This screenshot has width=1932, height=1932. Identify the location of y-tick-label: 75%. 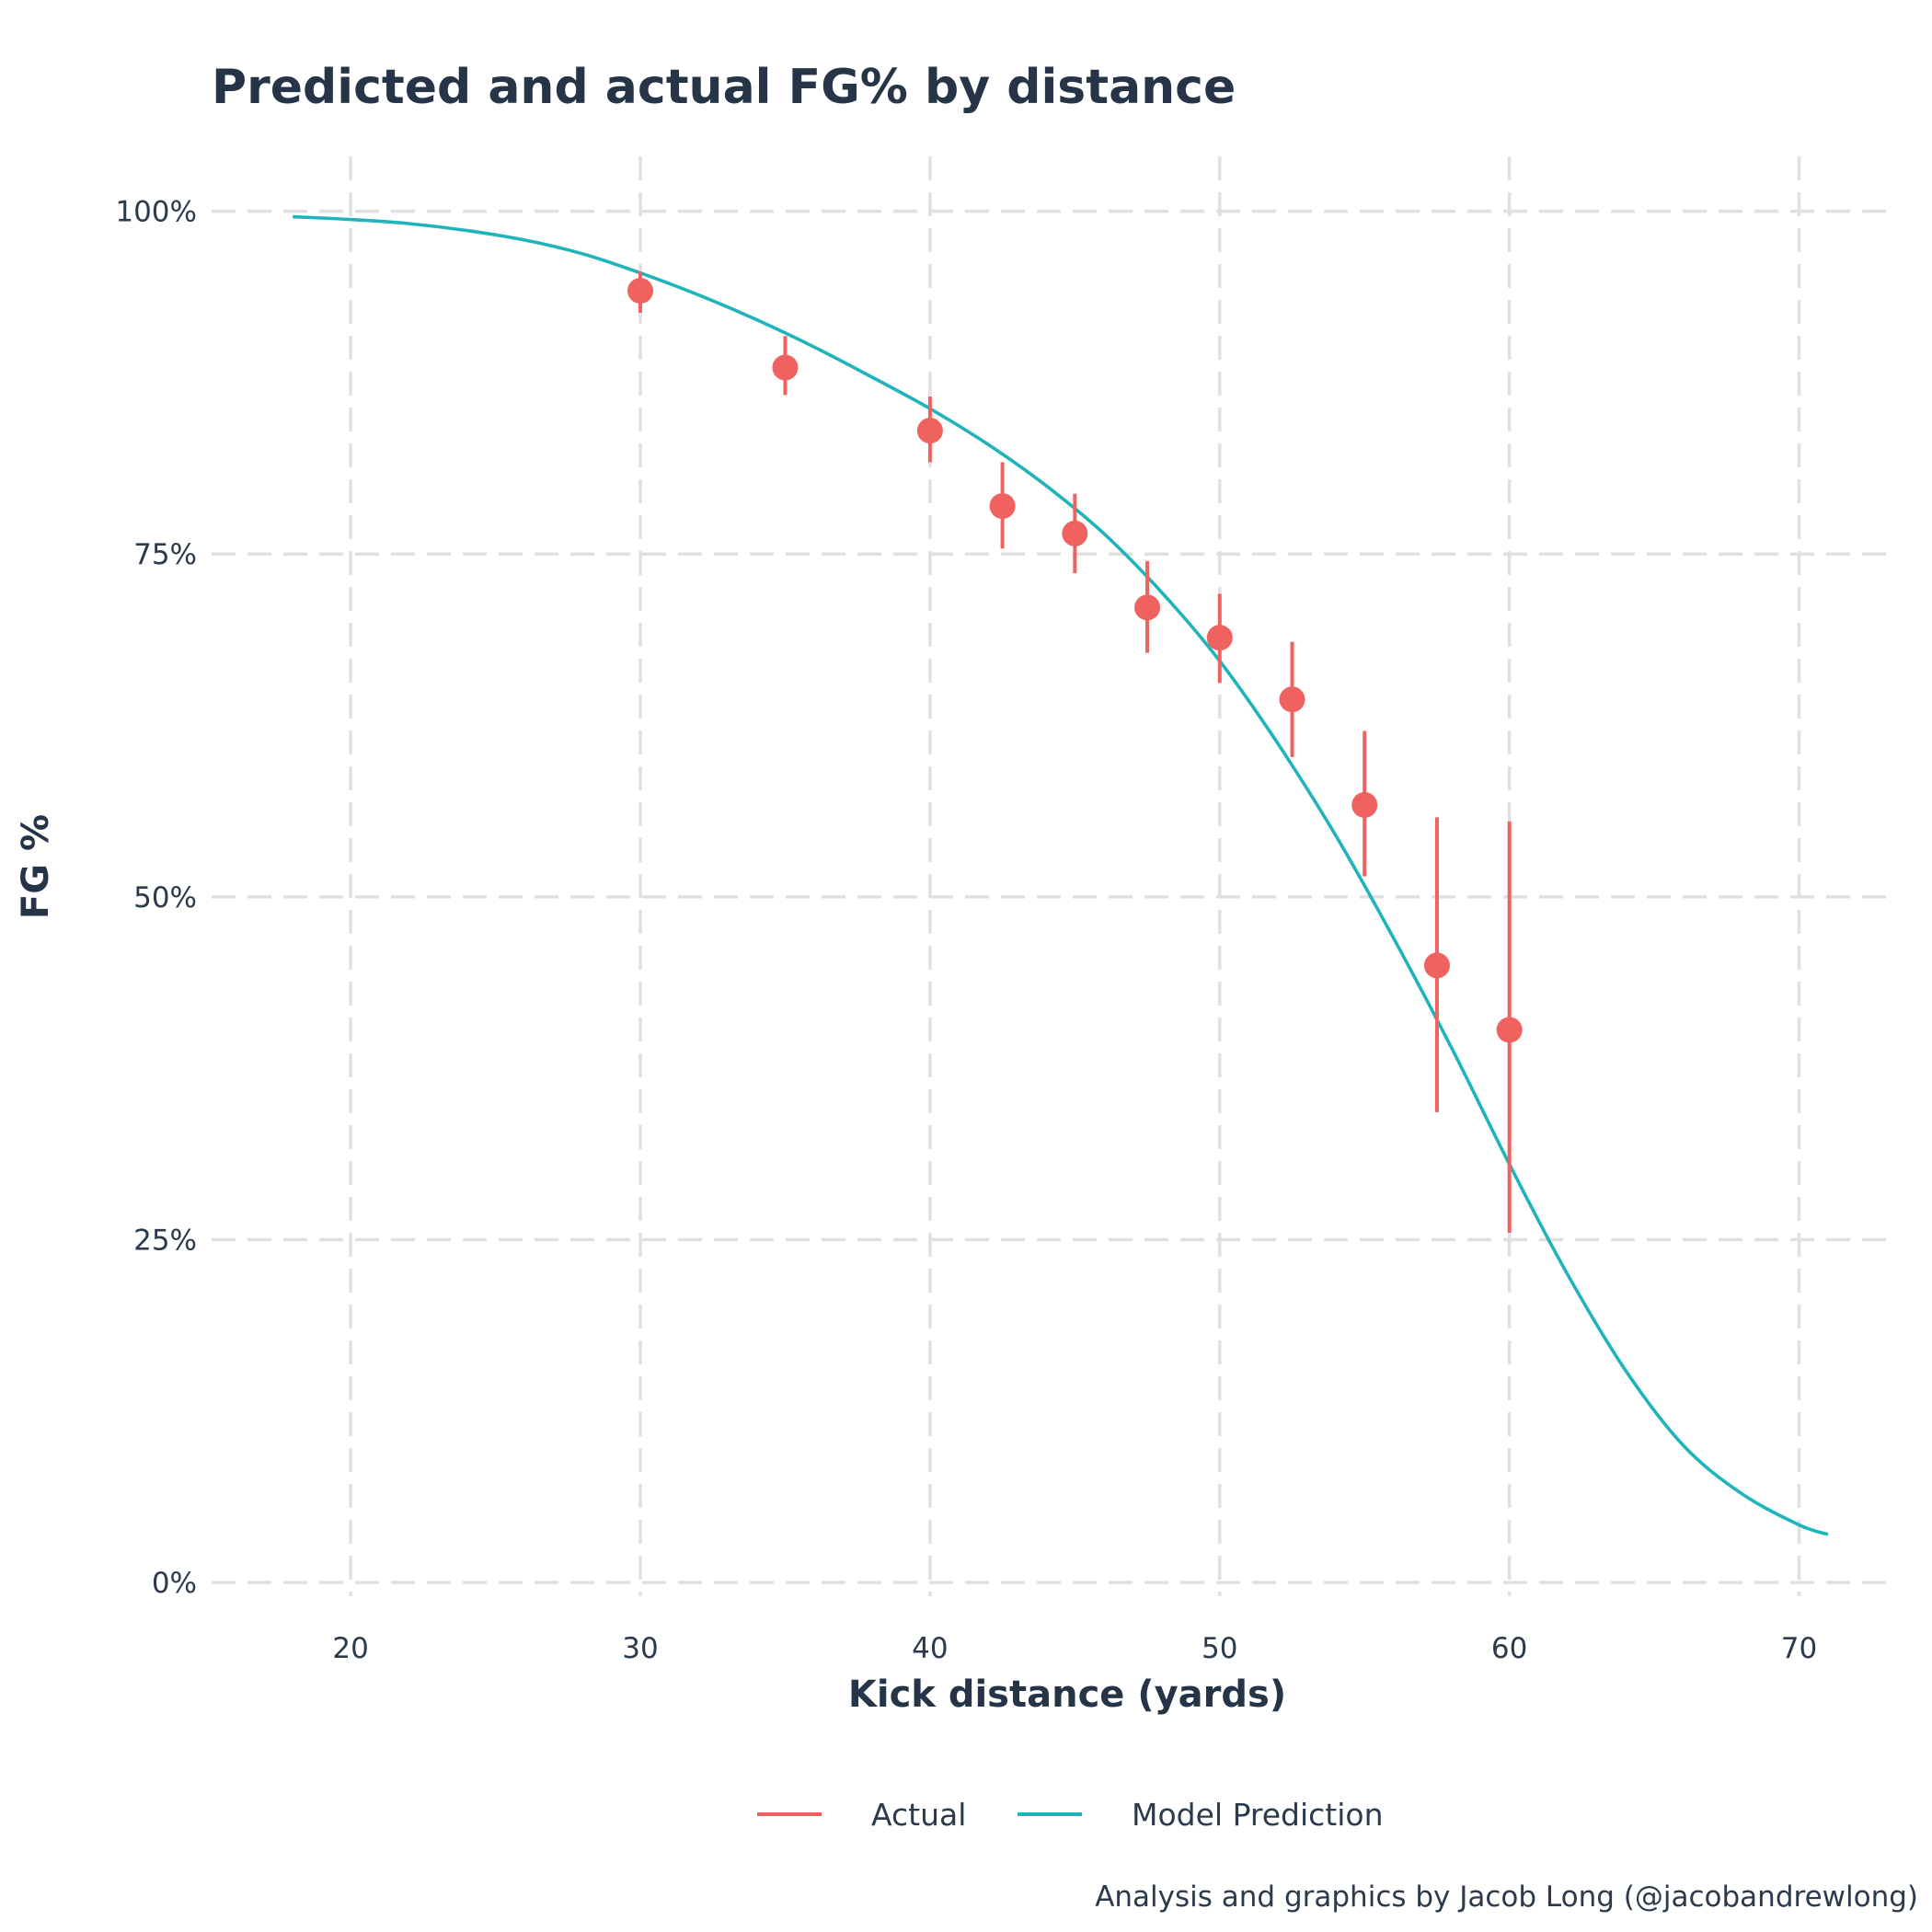
(165, 554).